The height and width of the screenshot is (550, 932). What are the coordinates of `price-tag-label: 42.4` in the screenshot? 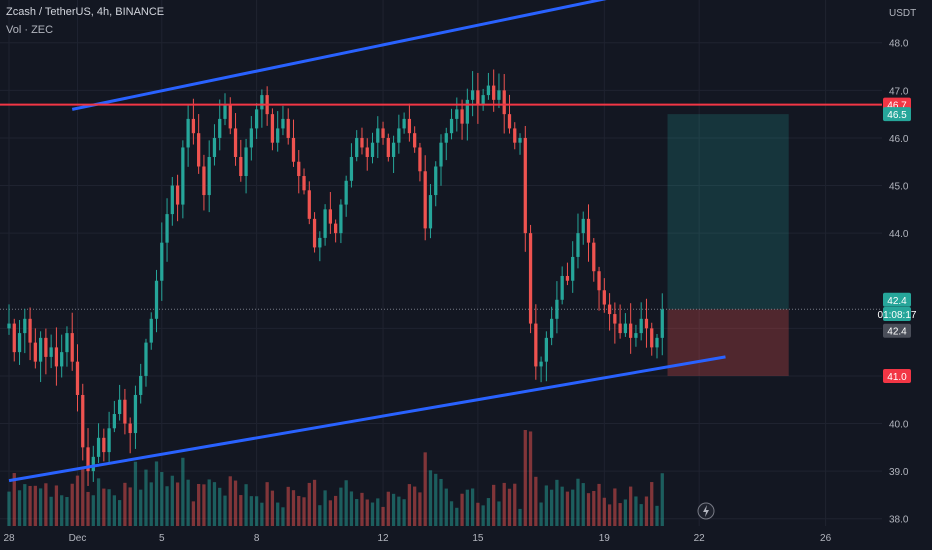 It's located at (897, 332).